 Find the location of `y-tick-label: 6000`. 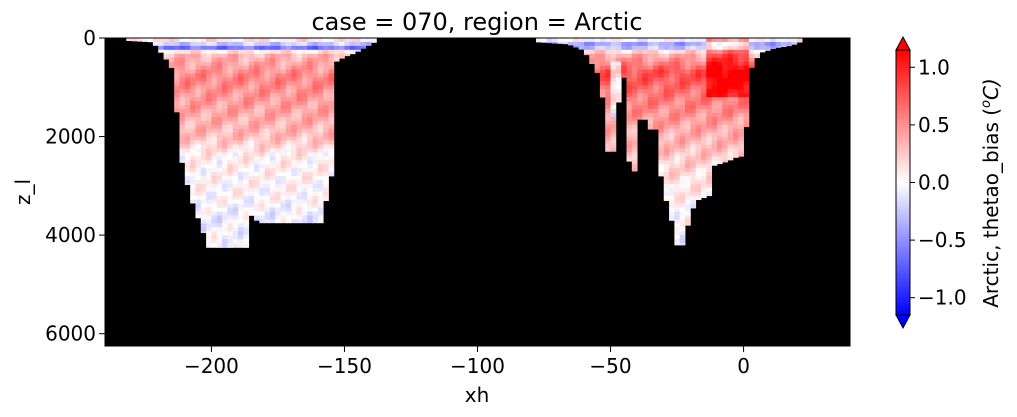

y-tick-label: 6000 is located at coordinates (70, 334).